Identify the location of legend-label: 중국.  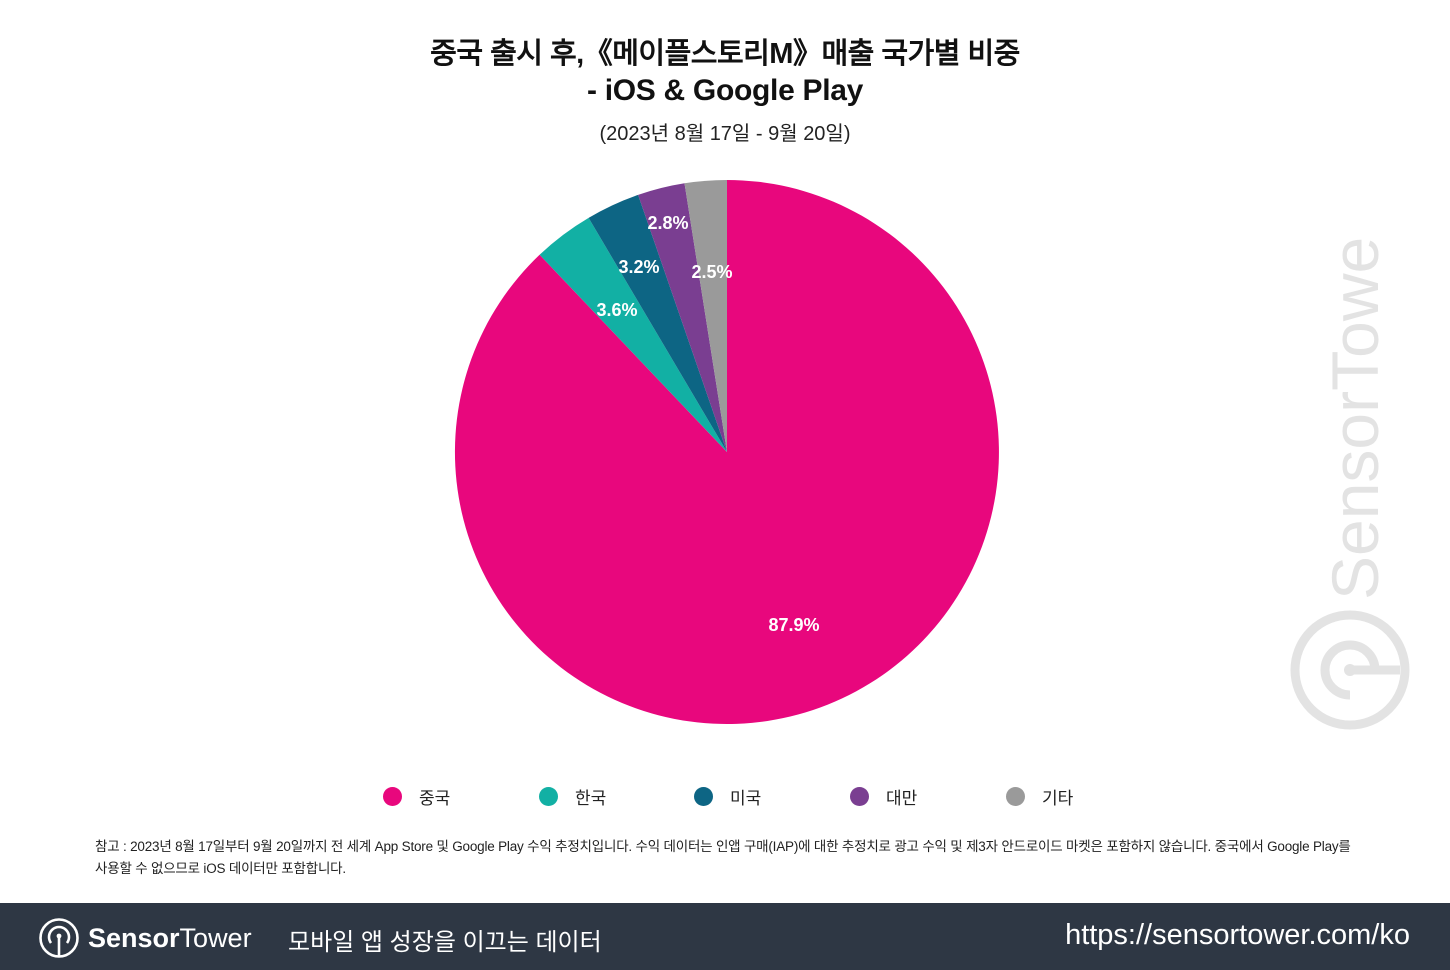
(435, 798).